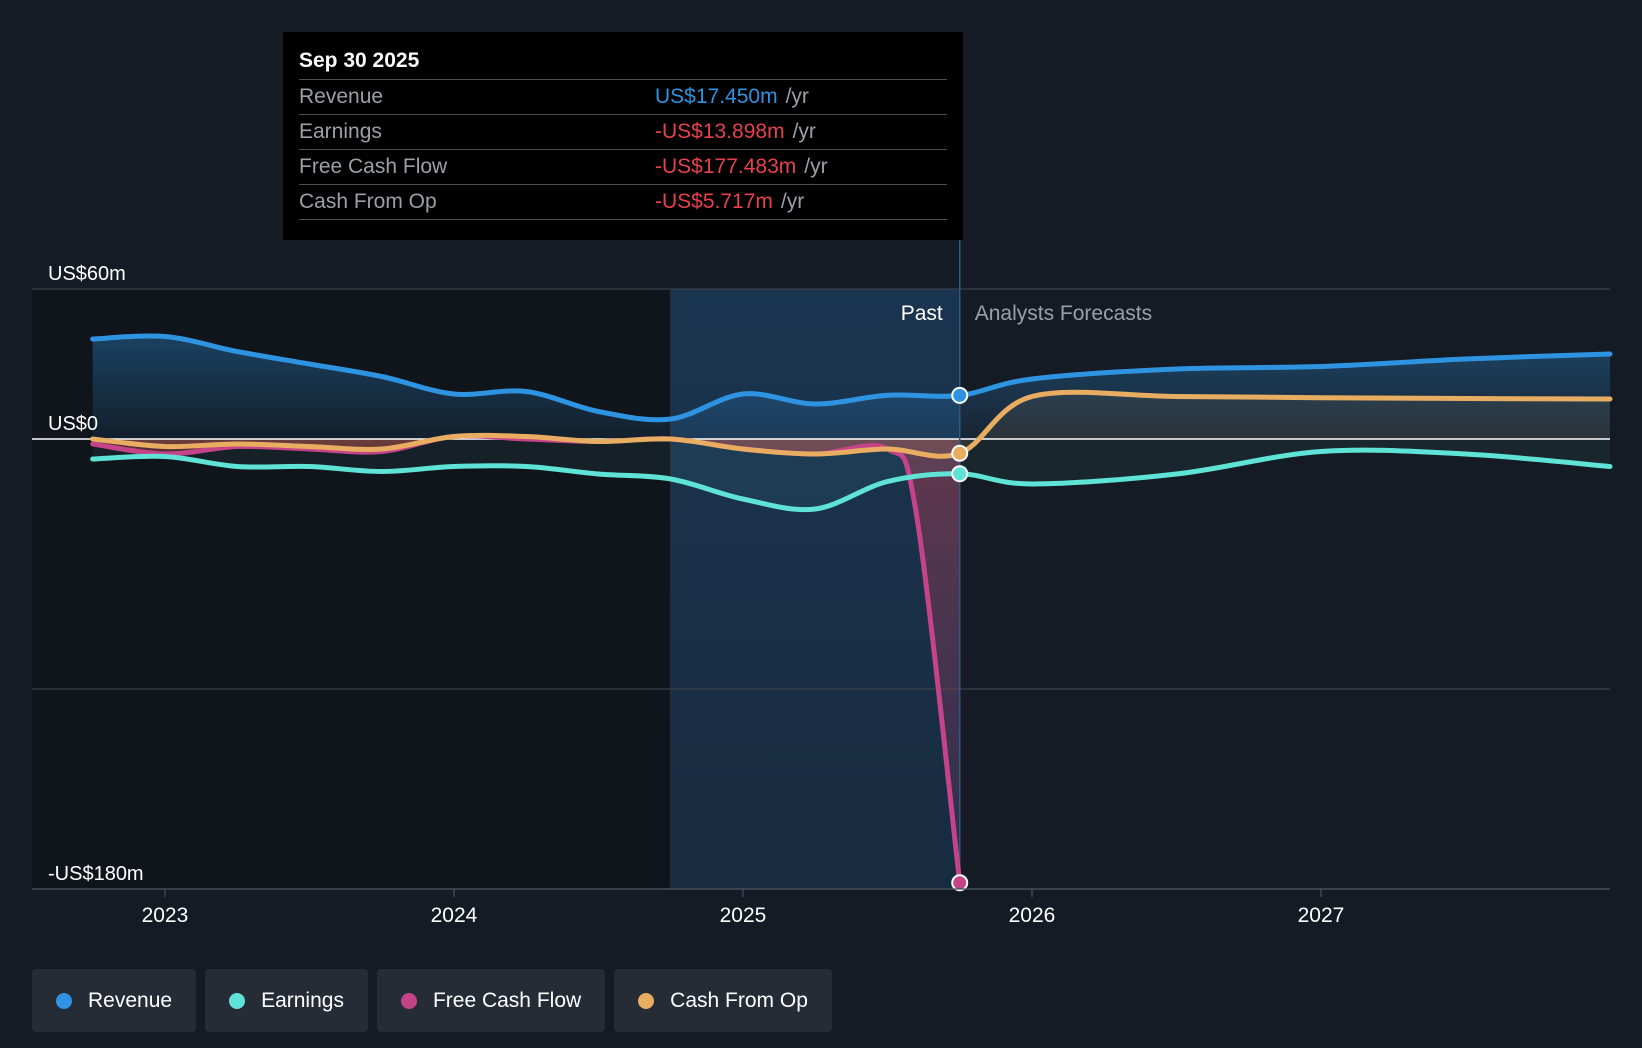 The width and height of the screenshot is (1642, 1048). What do you see at coordinates (960, 883) in the screenshot?
I see `free-cash-flow-marker` at bounding box center [960, 883].